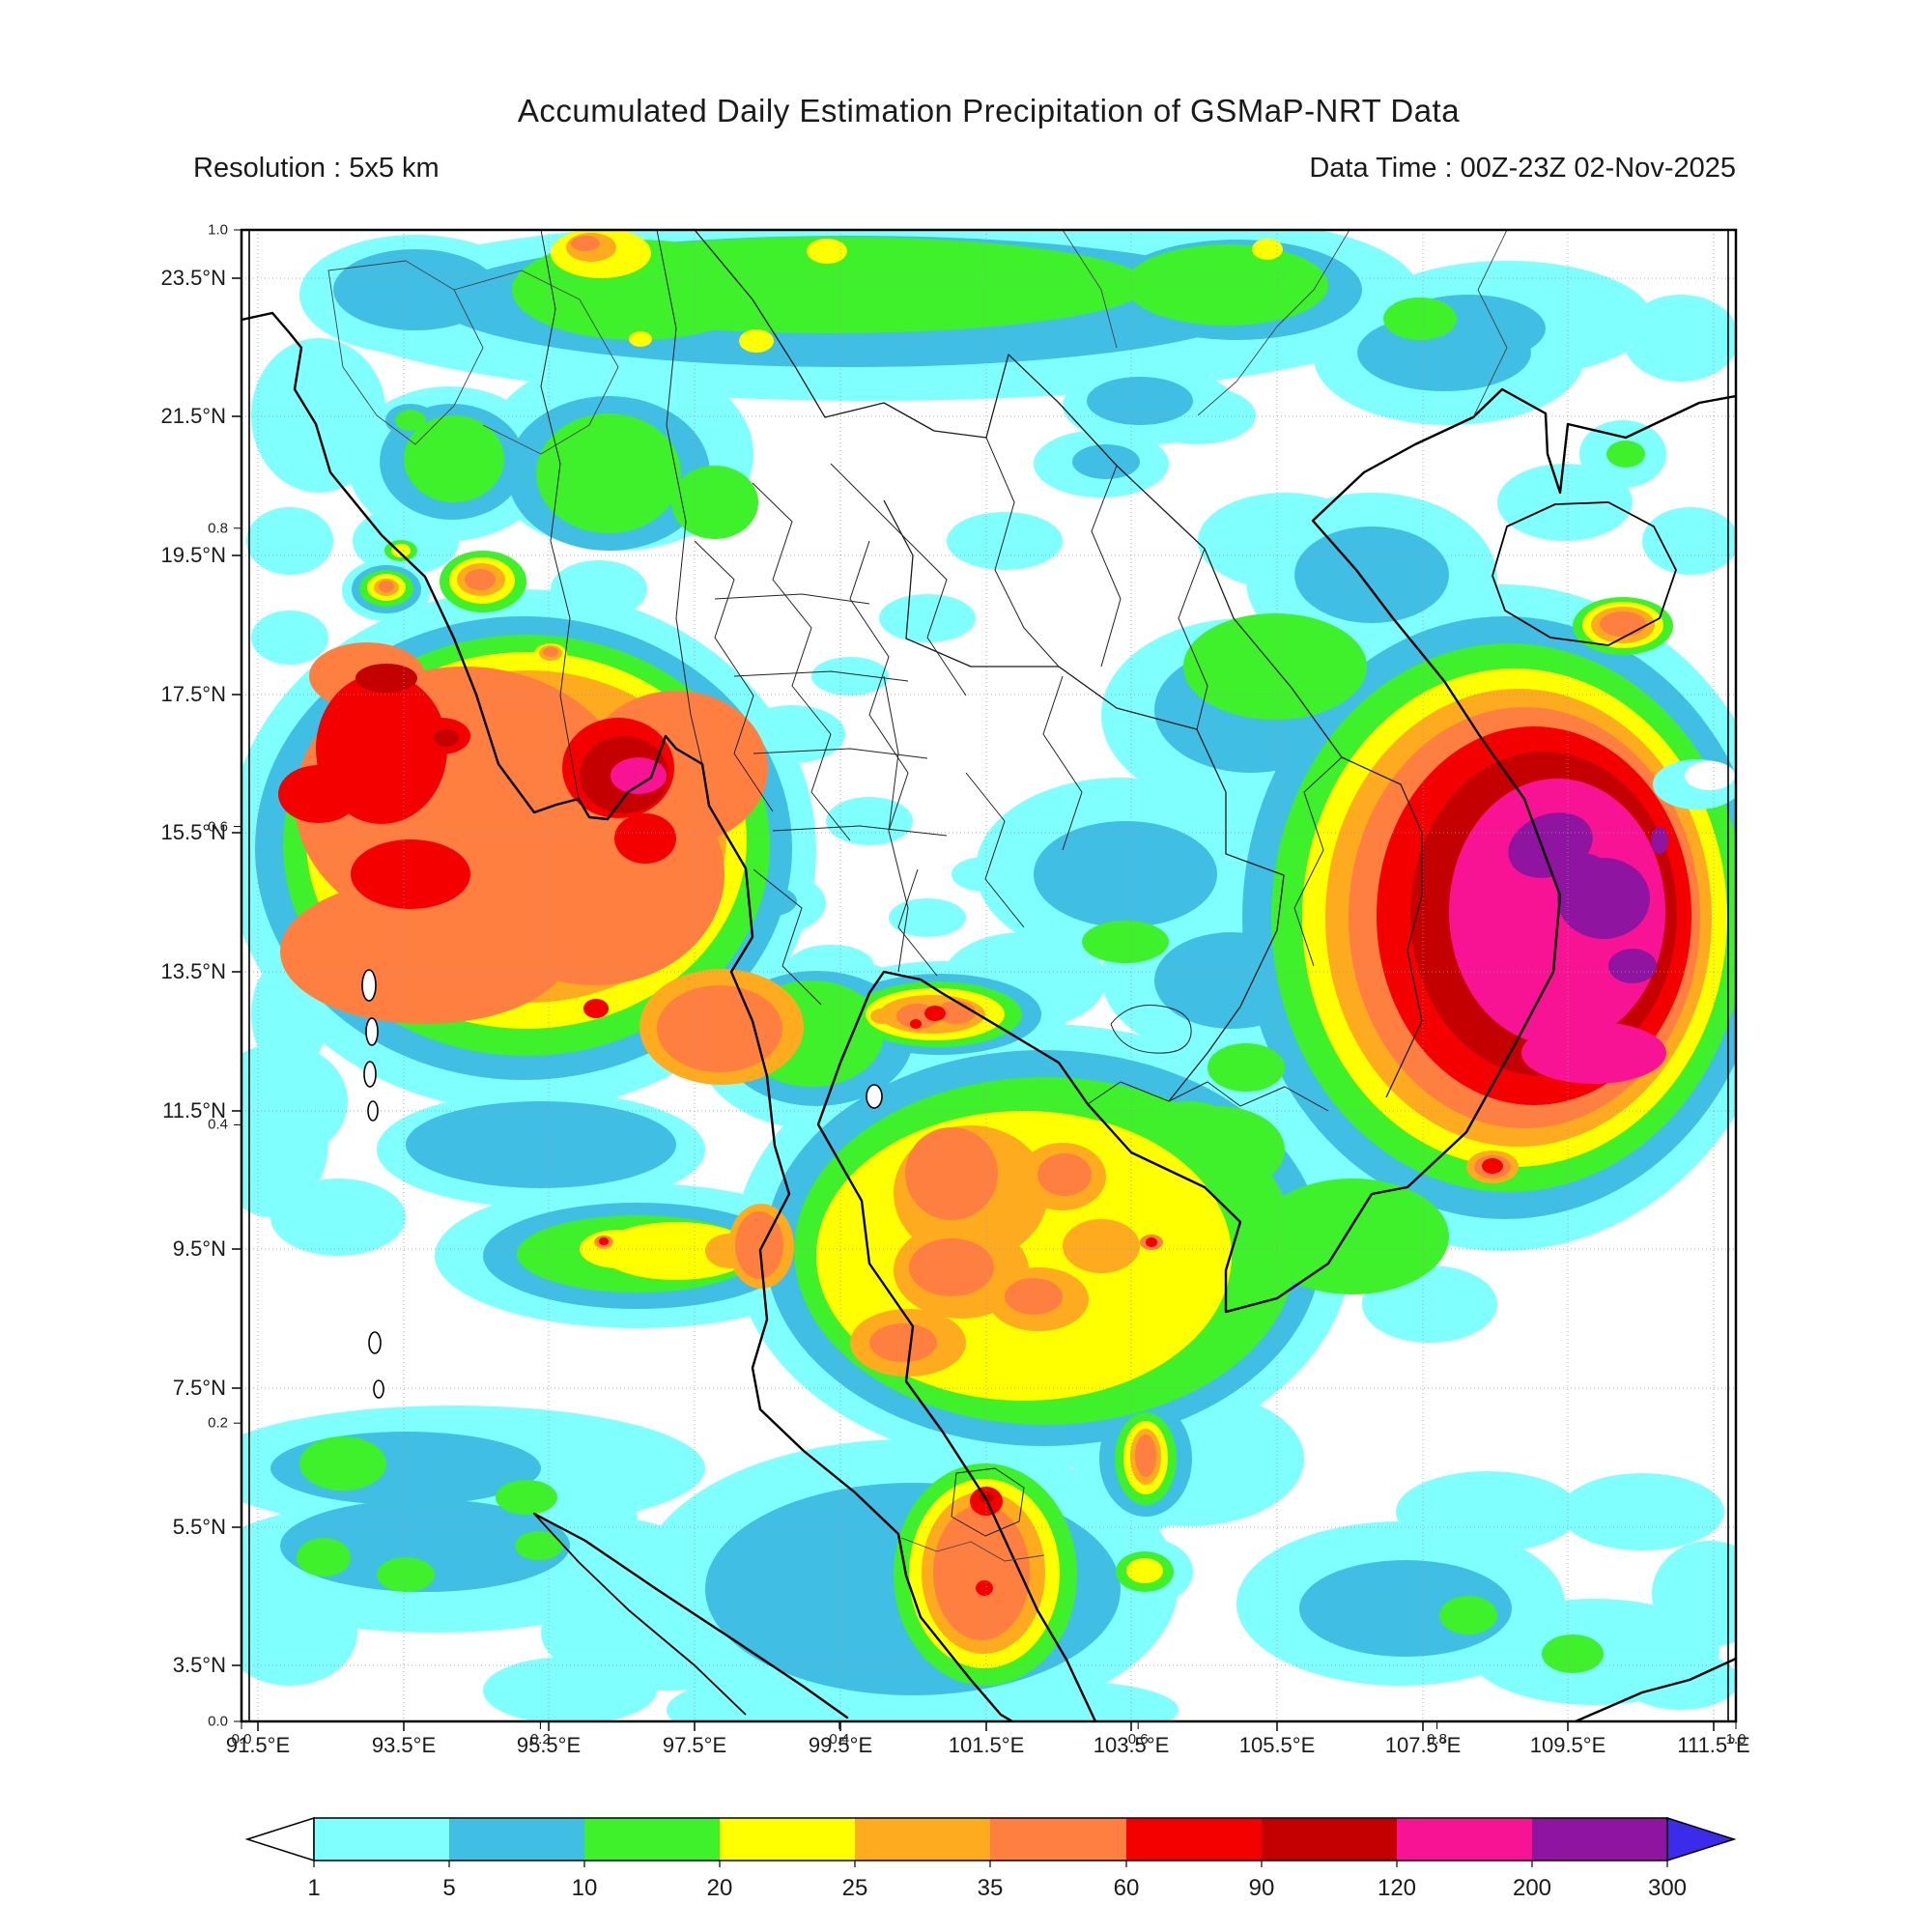 The image size is (1932, 1932). What do you see at coordinates (193, 694) in the screenshot?
I see `lat-tick-label: 17.5°N` at bounding box center [193, 694].